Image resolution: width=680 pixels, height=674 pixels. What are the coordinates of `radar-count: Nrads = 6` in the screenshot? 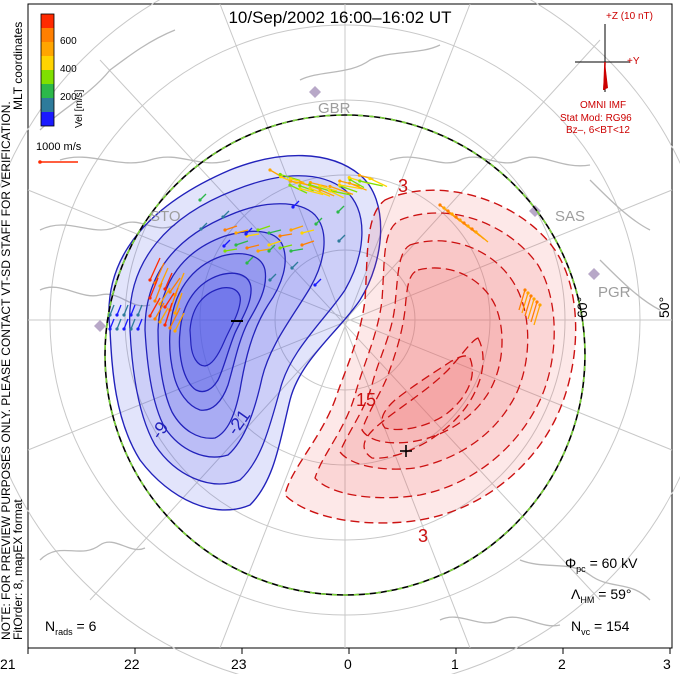 It's located at (71, 627).